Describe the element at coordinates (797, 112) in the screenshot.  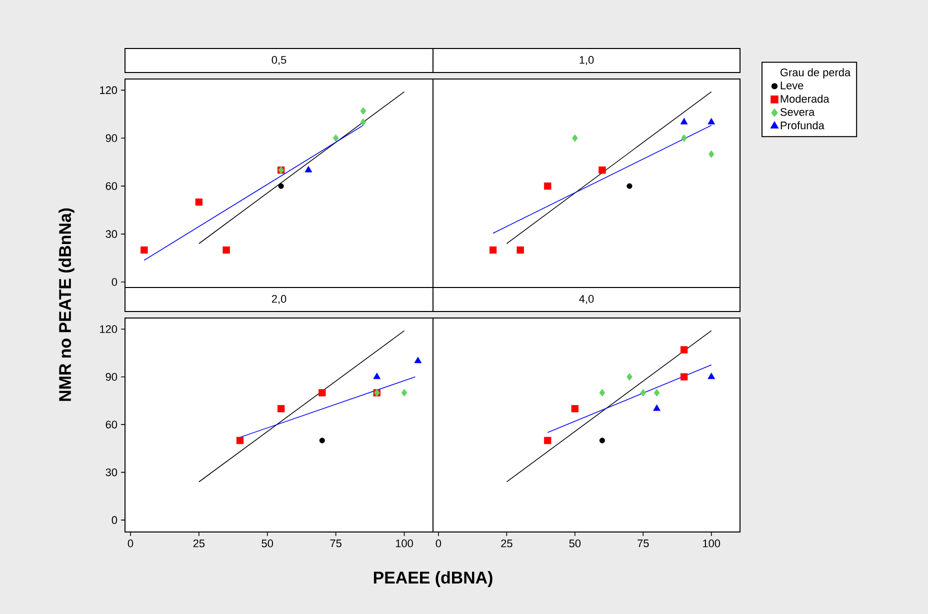
I see `legend-label: Severa` at that location.